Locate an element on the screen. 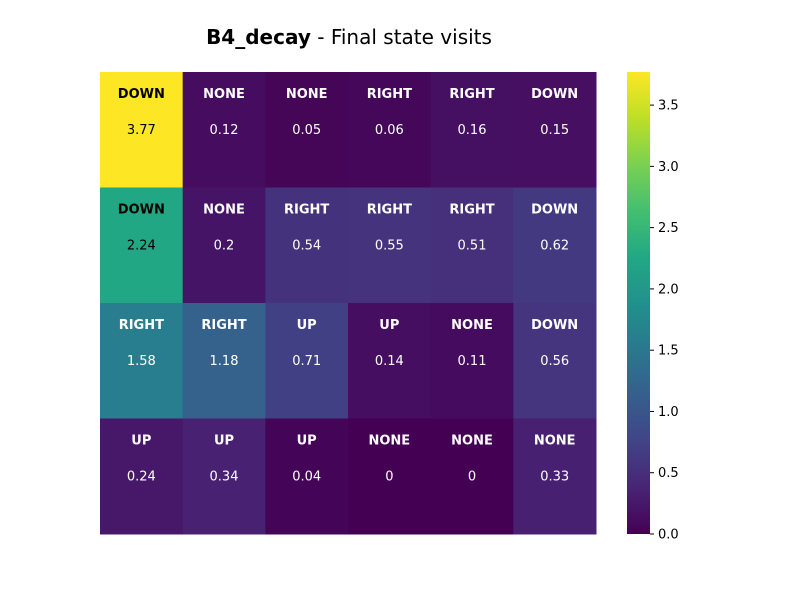  heatmap-cell-r2-c2 is located at coordinates (307, 361).